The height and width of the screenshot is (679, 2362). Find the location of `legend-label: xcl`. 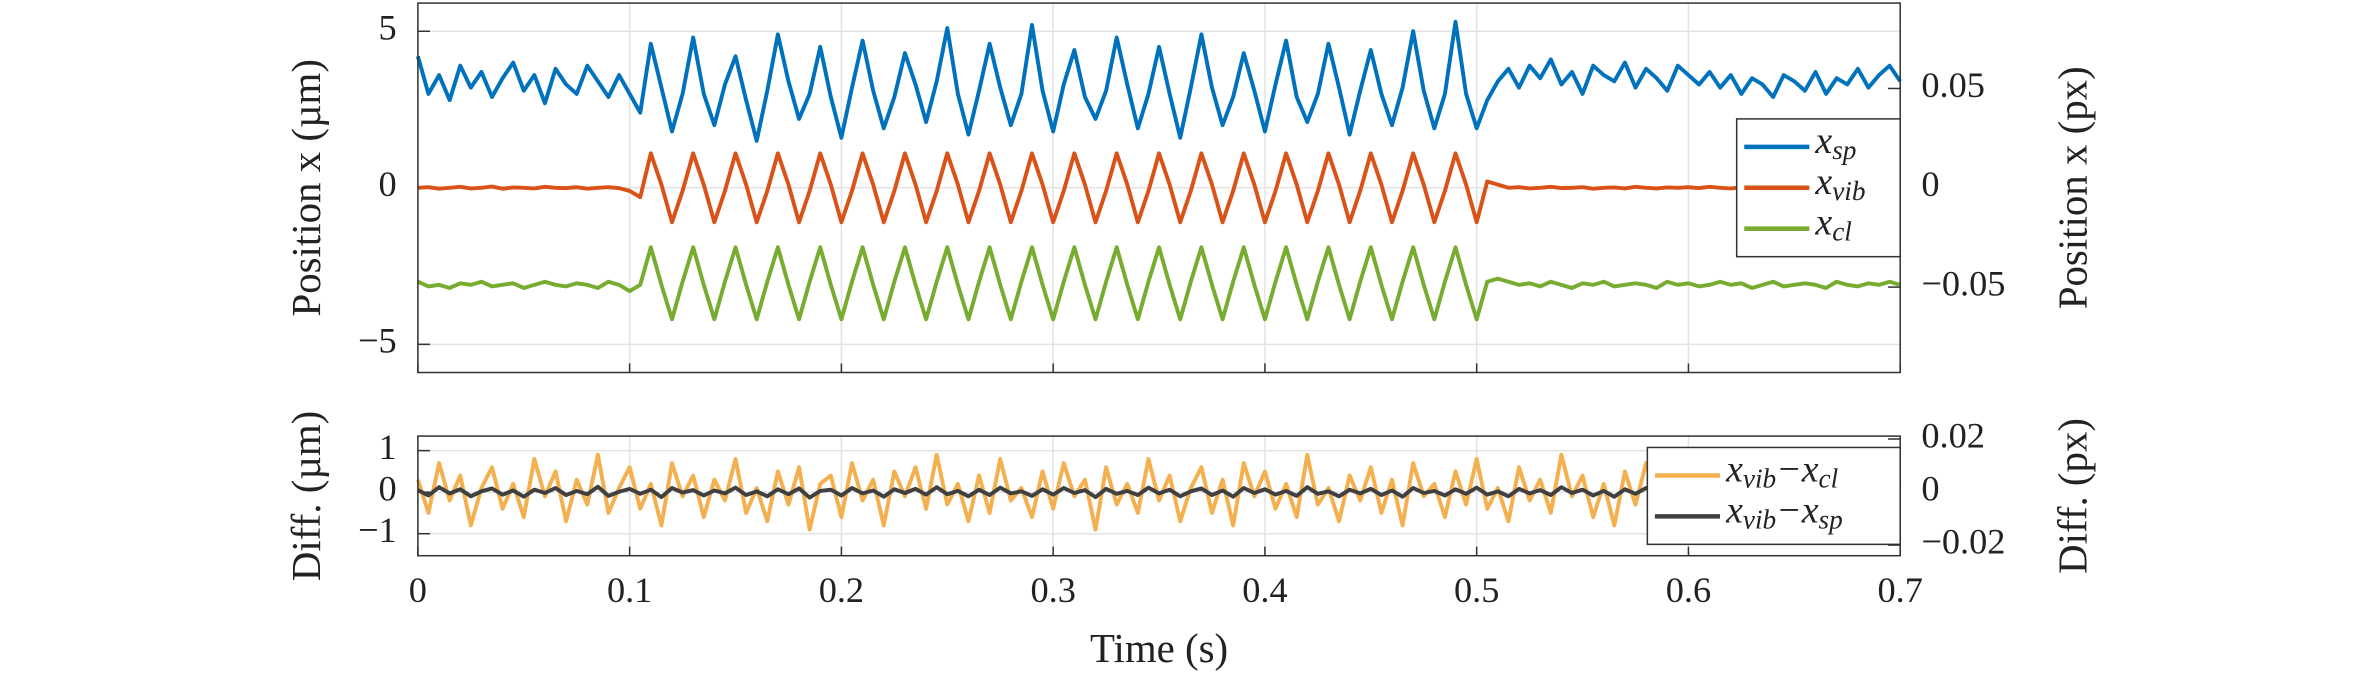

legend-label: xcl is located at coordinates (1832, 224).